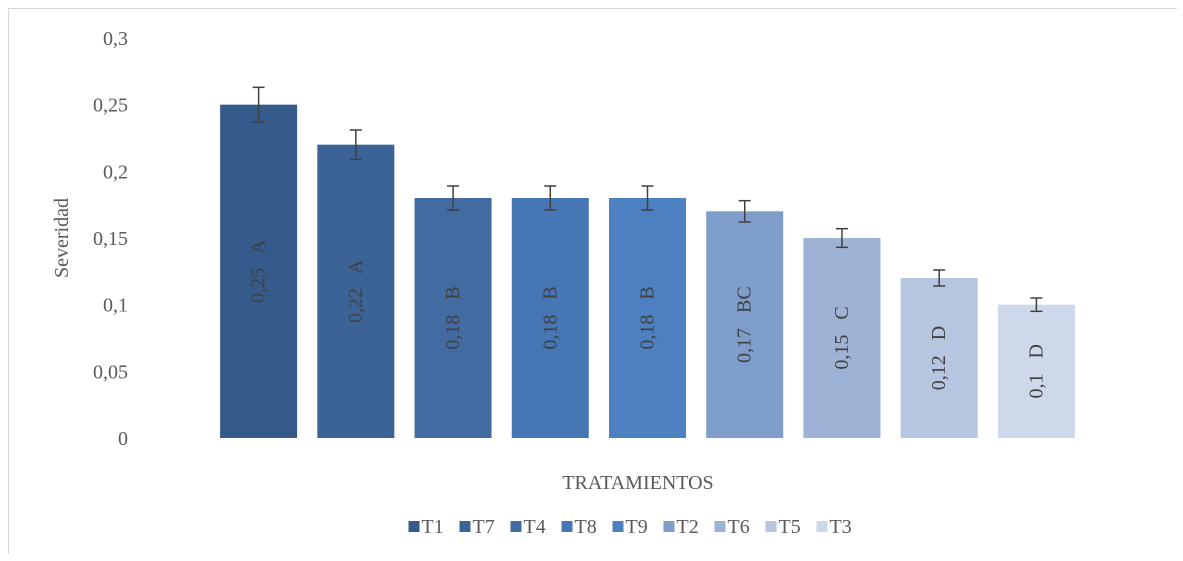  I want to click on bar-t9, so click(647, 318).